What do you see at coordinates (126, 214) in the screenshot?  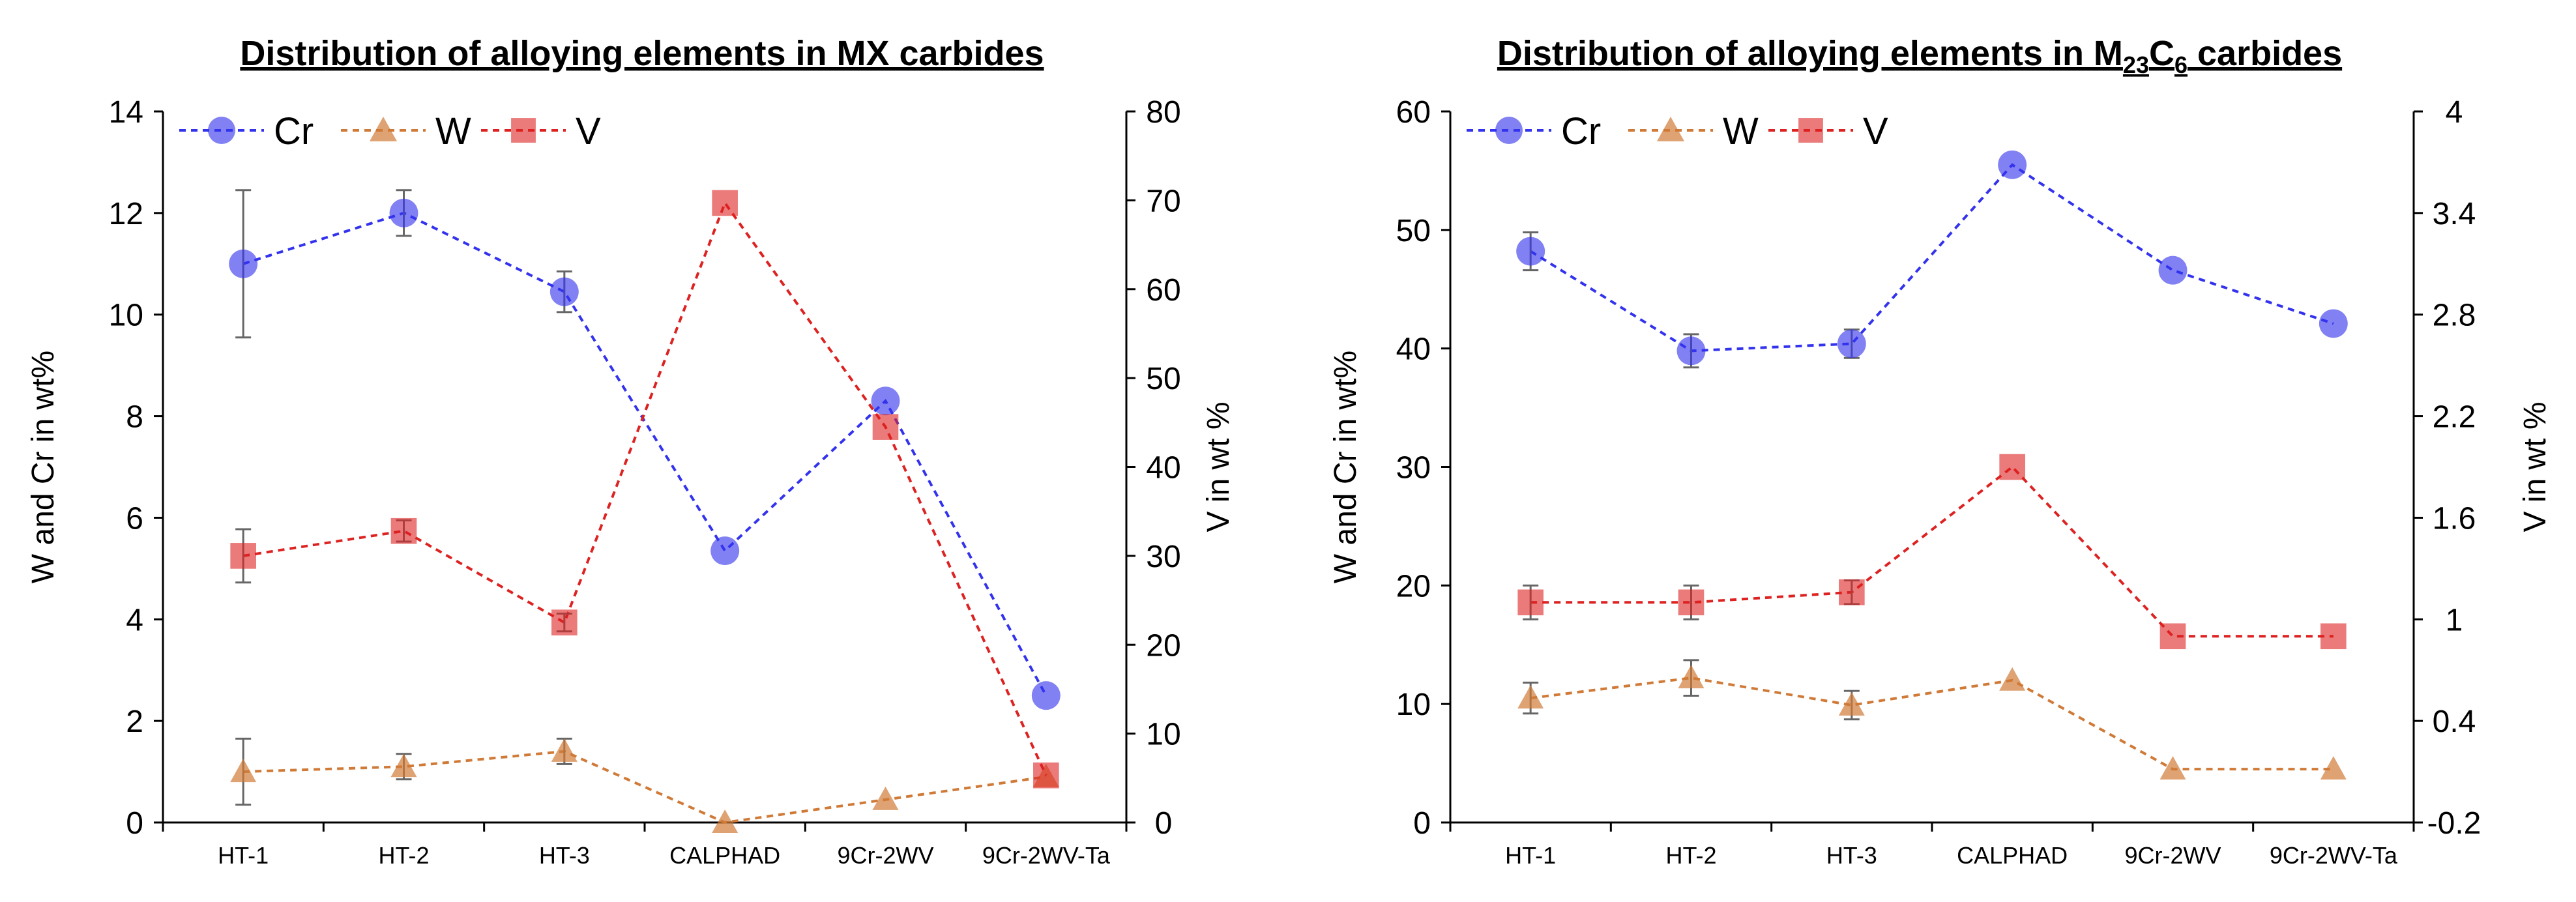 I see `y-tick-label: 12` at bounding box center [126, 214].